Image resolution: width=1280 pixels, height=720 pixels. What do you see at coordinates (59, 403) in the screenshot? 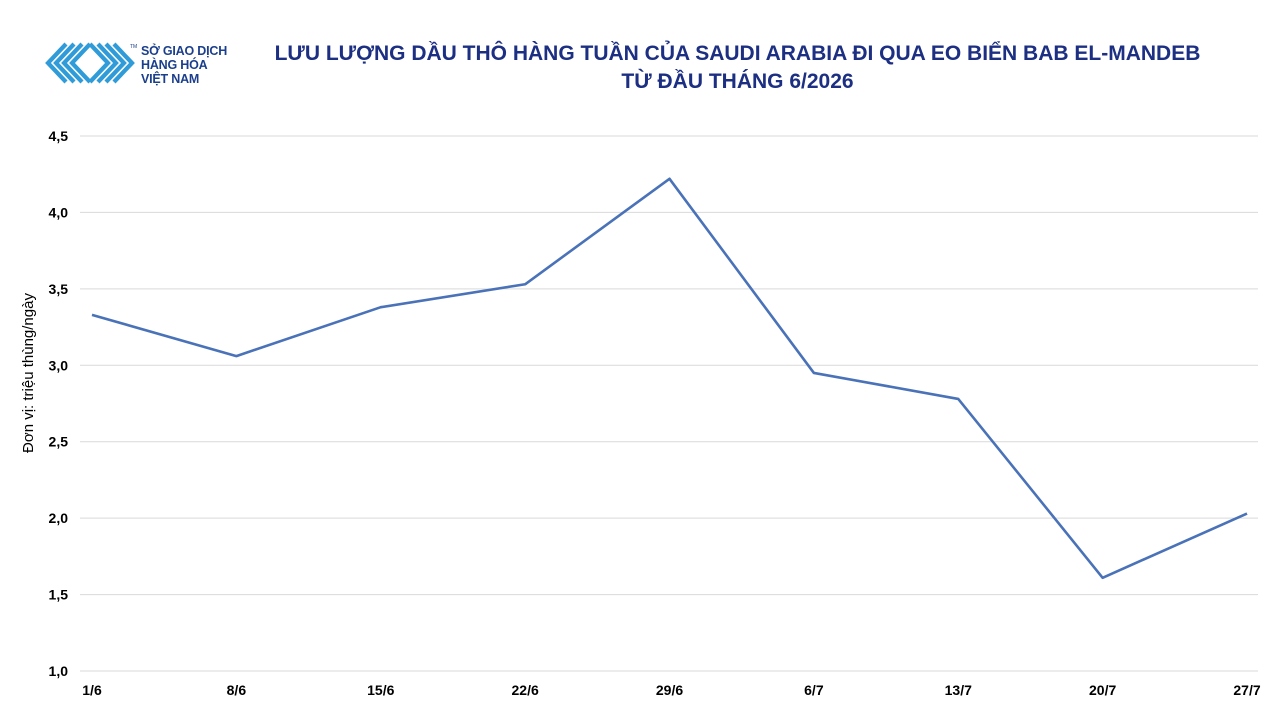
I see `y-axis-ticks: 1,0 1,5 2,0 2,5 3,0 3,5 4,0 4,5` at bounding box center [59, 403].